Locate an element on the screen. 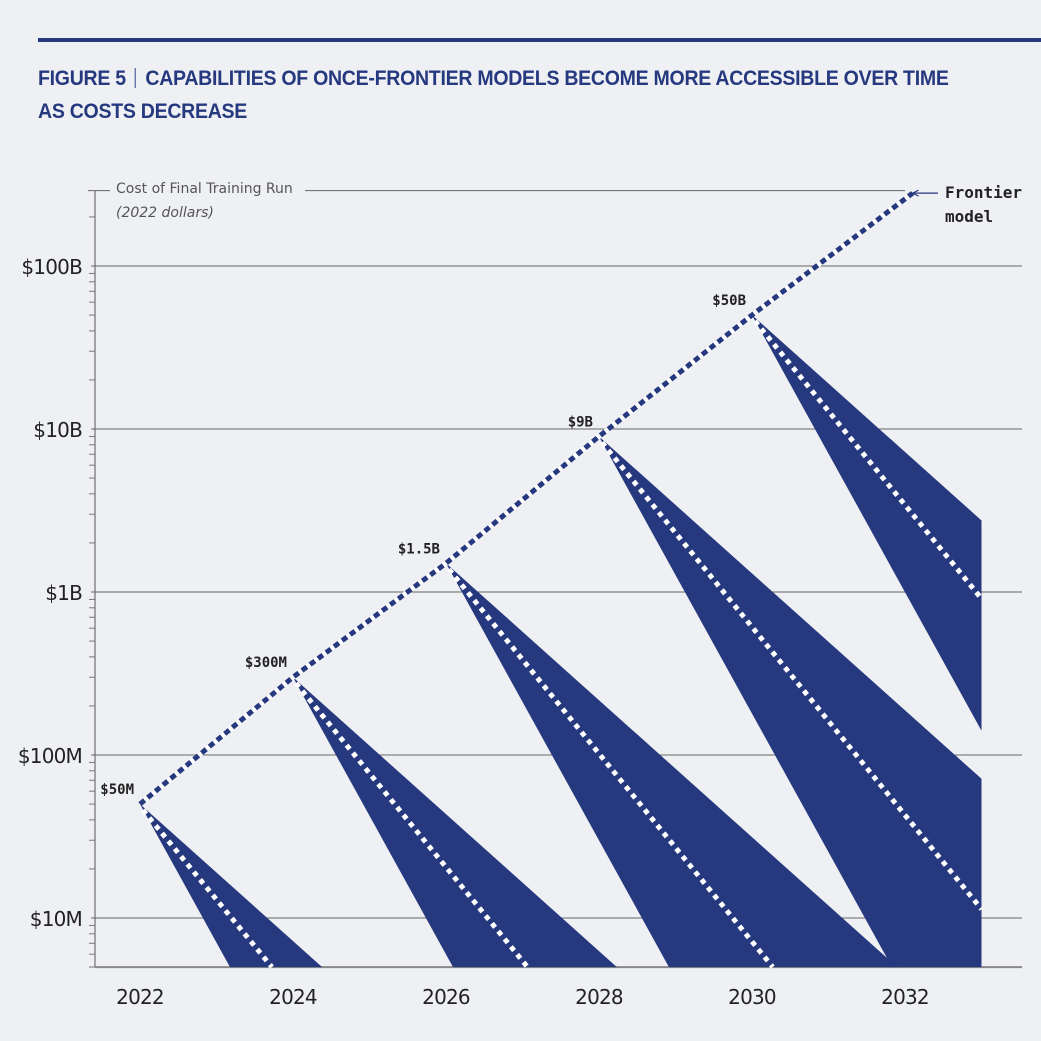 The image size is (1041, 1041). title-line2: AS COSTS DECREASE is located at coordinates (143, 111).